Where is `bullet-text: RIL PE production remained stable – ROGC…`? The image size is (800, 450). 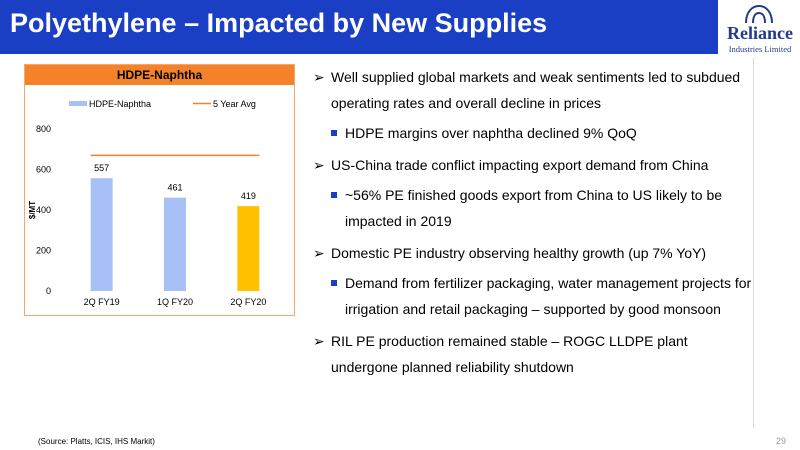 bullet-text: RIL PE production remained stable – ROGC… is located at coordinates (509, 354).